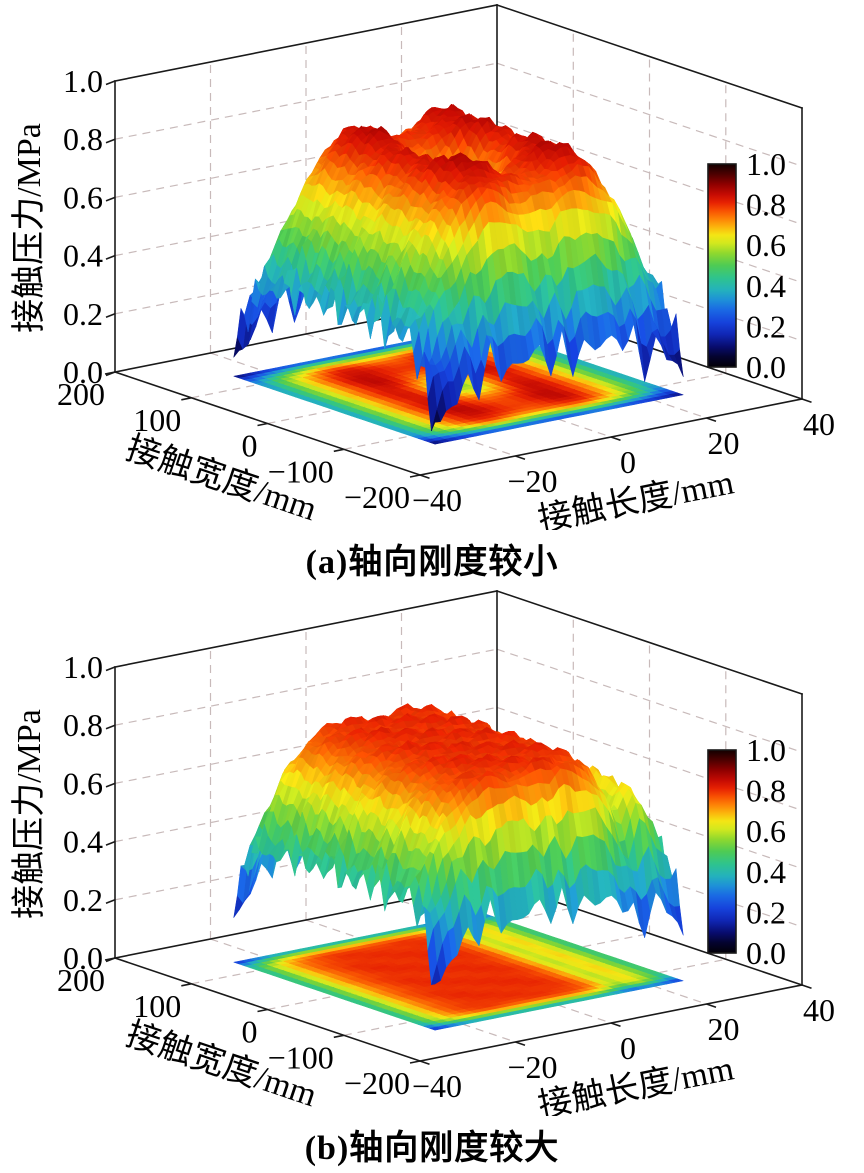 This screenshot has height=1173, width=864. I want to click on caption-b: (b)轴向刚度较大, so click(432, 1148).